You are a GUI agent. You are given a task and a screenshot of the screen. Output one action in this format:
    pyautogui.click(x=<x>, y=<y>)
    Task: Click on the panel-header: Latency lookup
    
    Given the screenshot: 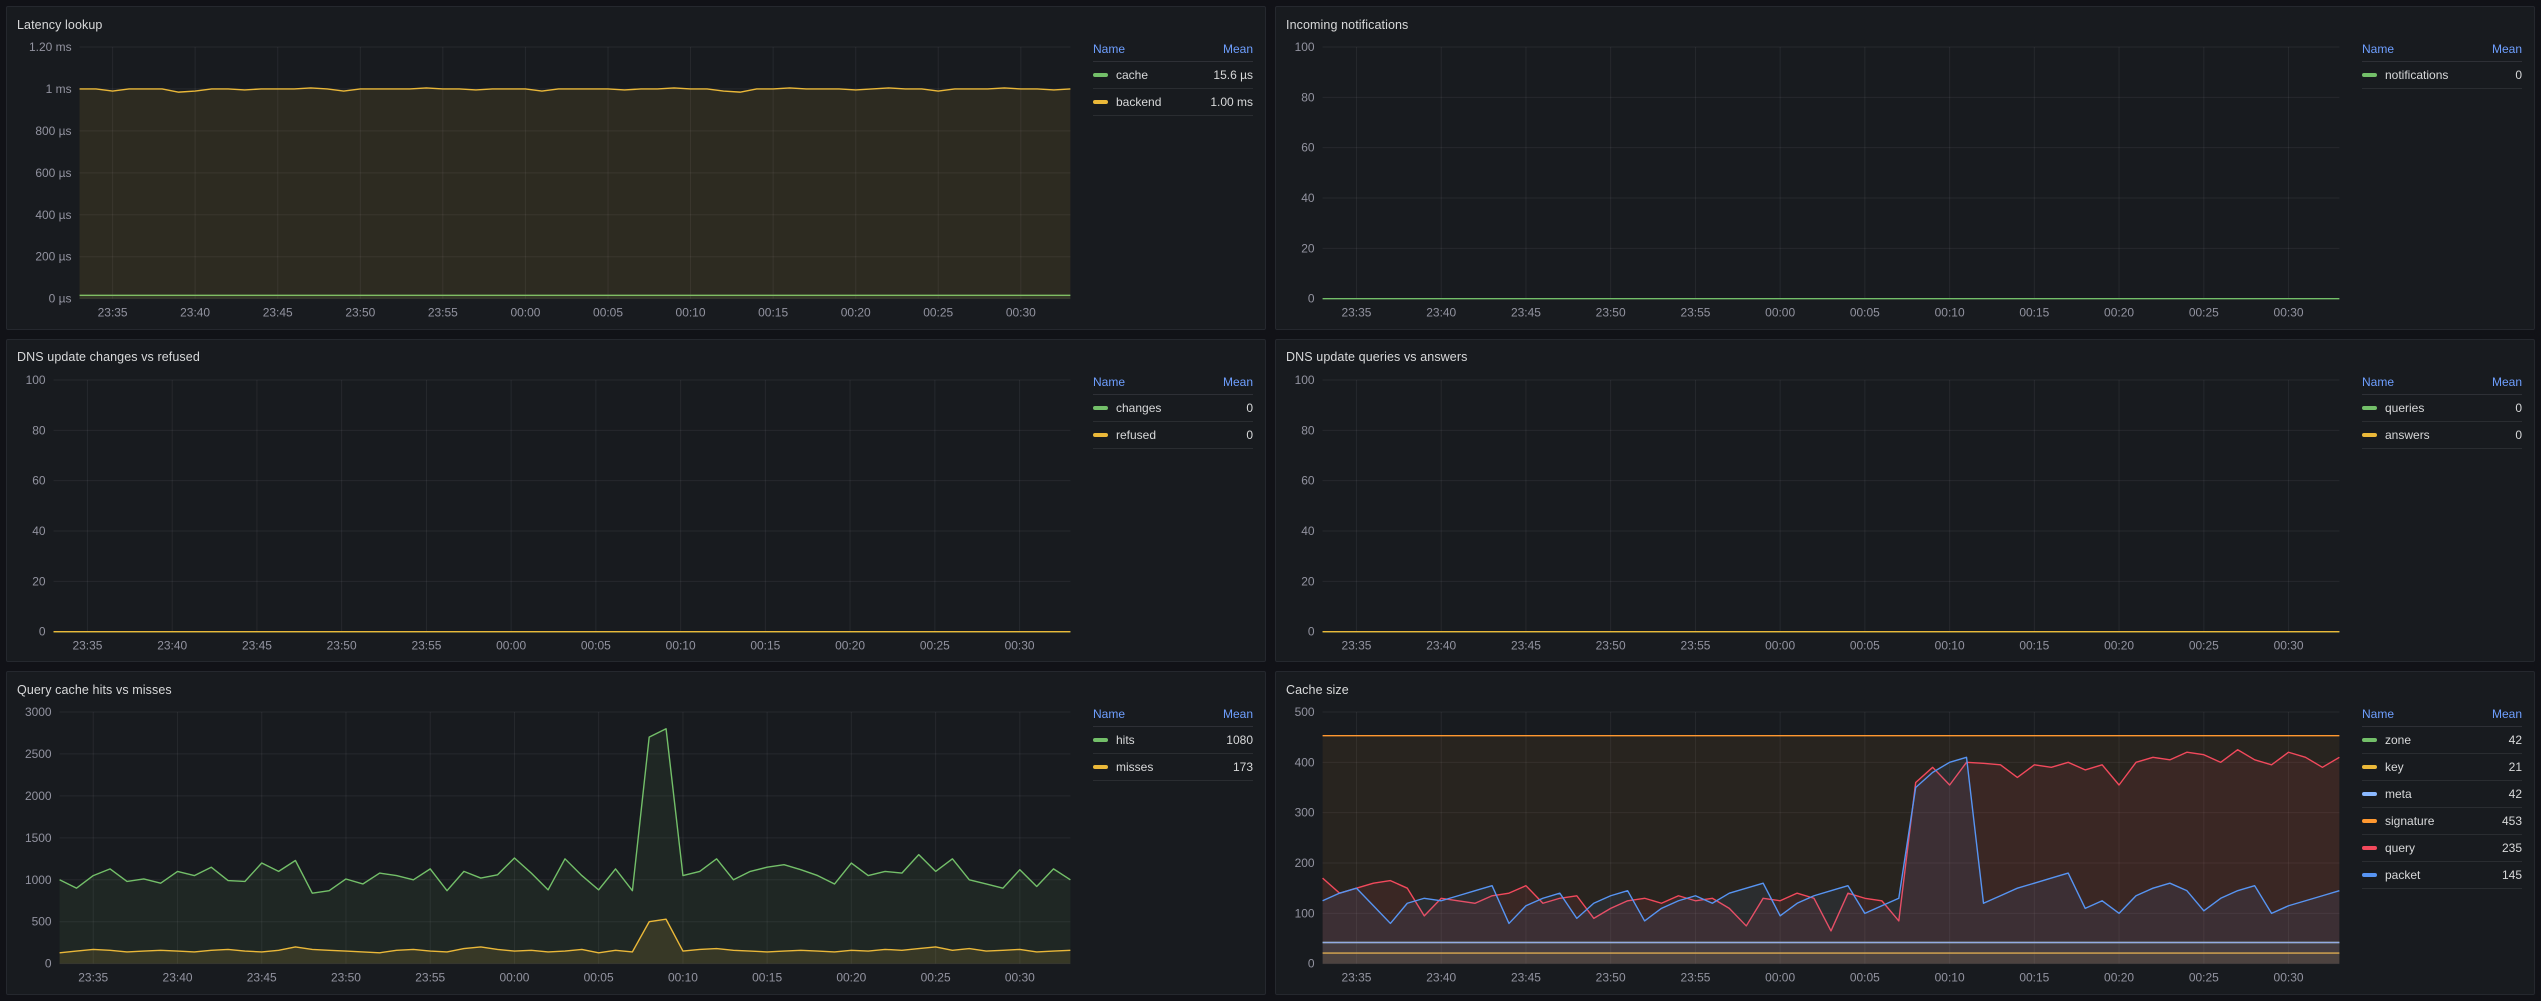 What is the action you would take?
    pyautogui.click(x=636, y=24)
    